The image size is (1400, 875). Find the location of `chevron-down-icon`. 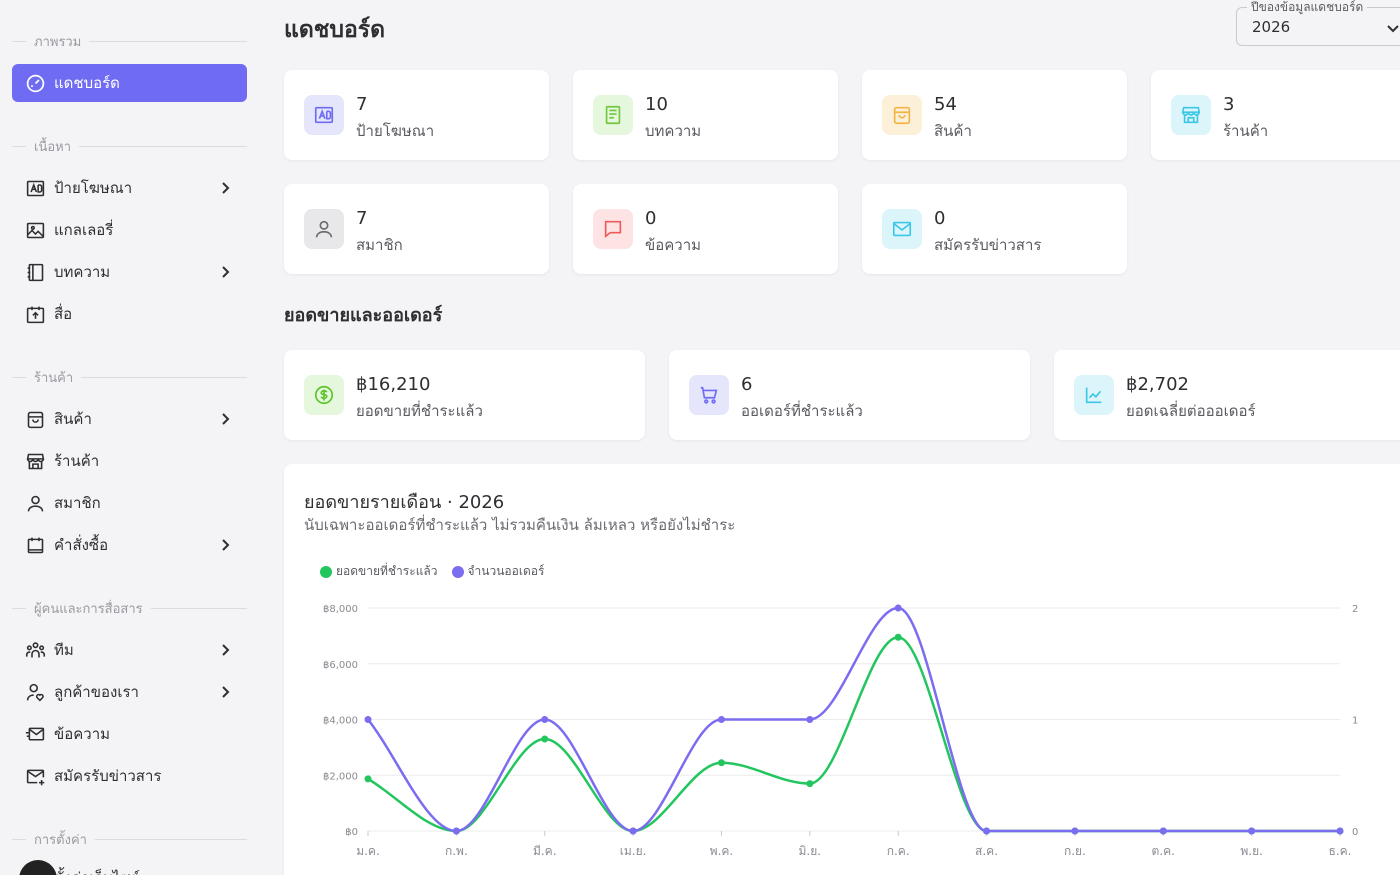

chevron-down-icon is located at coordinates (1393, 29).